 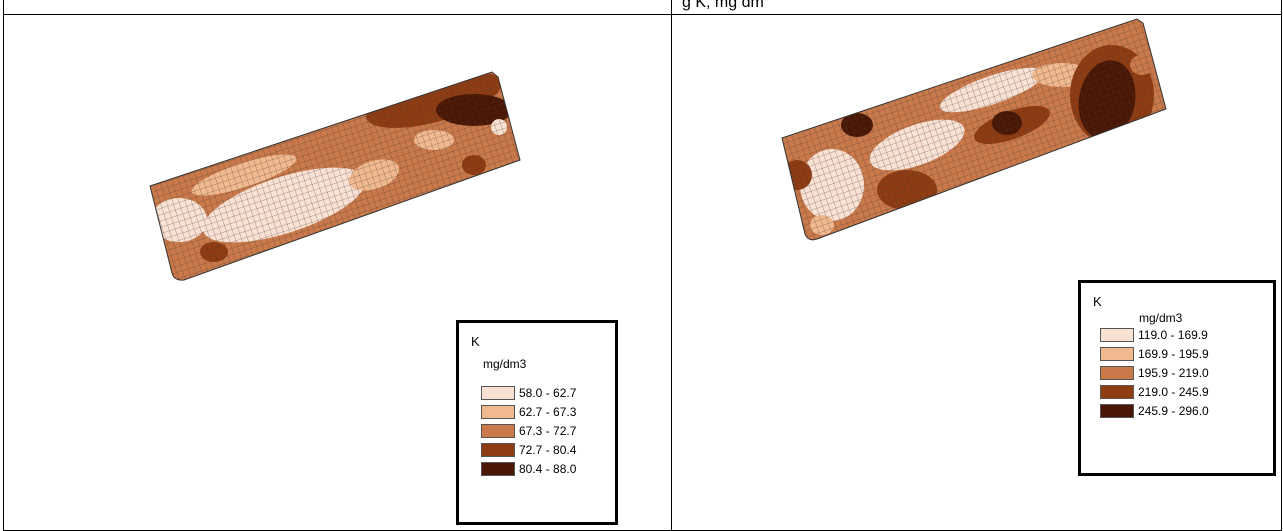 What do you see at coordinates (548, 469) in the screenshot?
I see `legend-label: 80.4 - 88.0` at bounding box center [548, 469].